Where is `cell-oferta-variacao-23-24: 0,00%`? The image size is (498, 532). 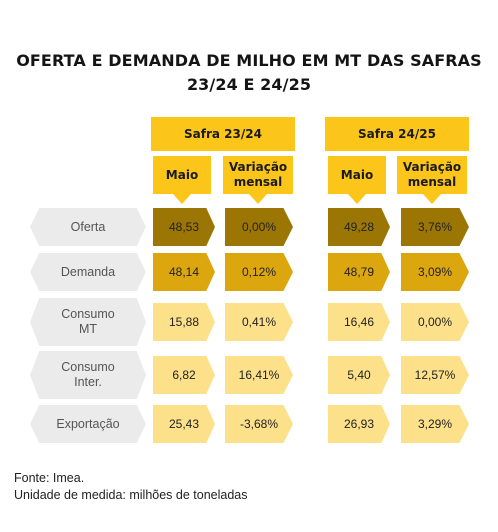
cell-oferta-variacao-23-24: 0,00% is located at coordinates (259, 227).